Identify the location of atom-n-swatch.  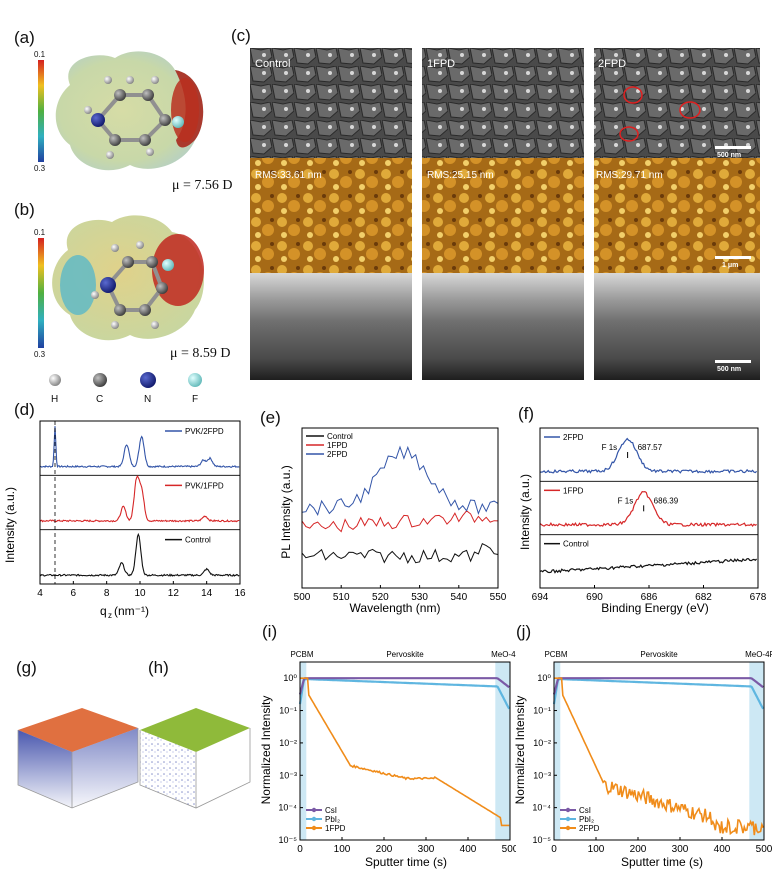
(148, 380).